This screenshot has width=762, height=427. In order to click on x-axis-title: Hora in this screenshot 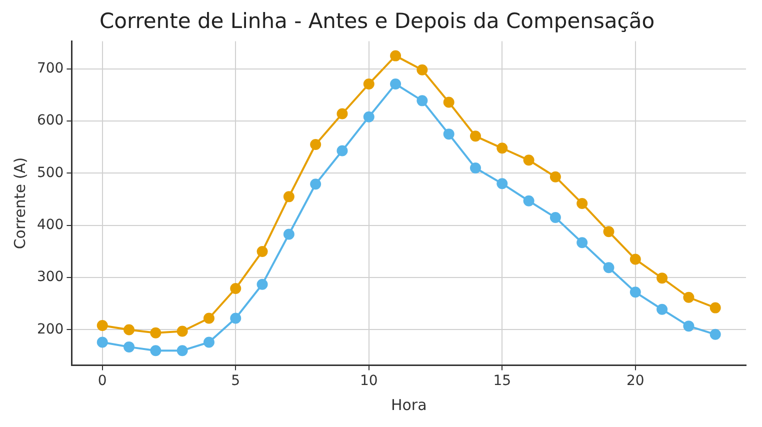, I will do `click(408, 405)`.